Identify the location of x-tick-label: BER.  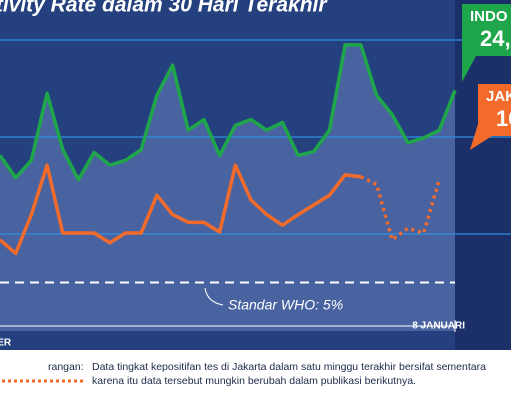
(6, 343).